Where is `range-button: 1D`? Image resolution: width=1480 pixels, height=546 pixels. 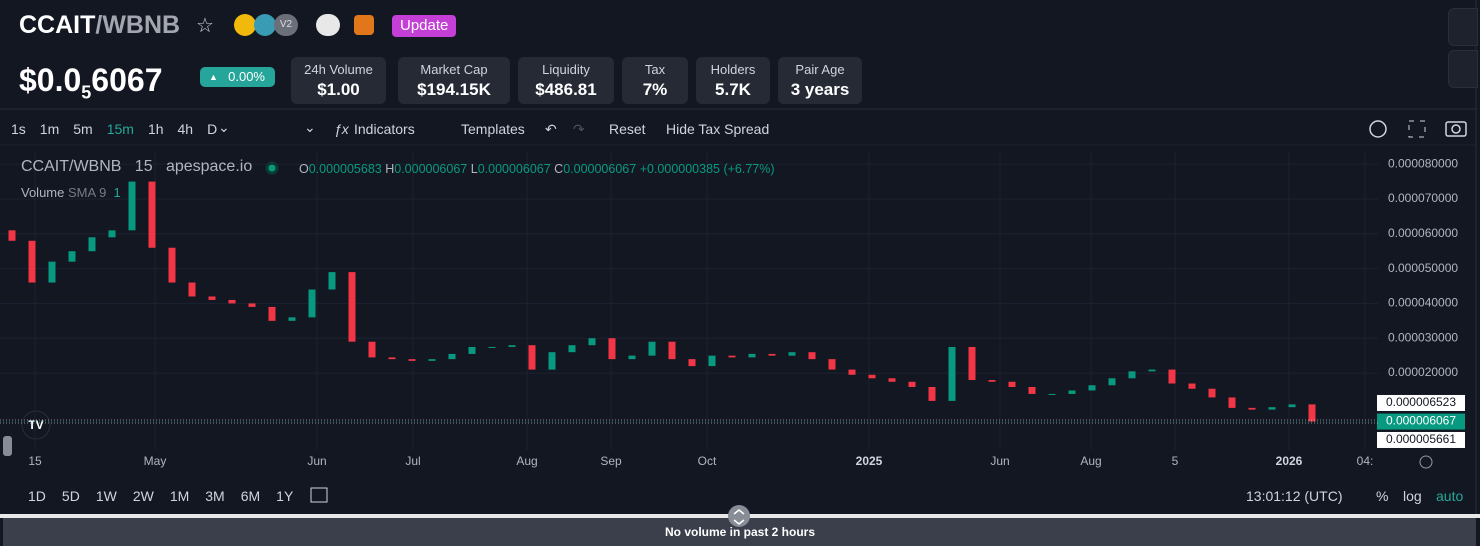 range-button: 1D is located at coordinates (37, 496).